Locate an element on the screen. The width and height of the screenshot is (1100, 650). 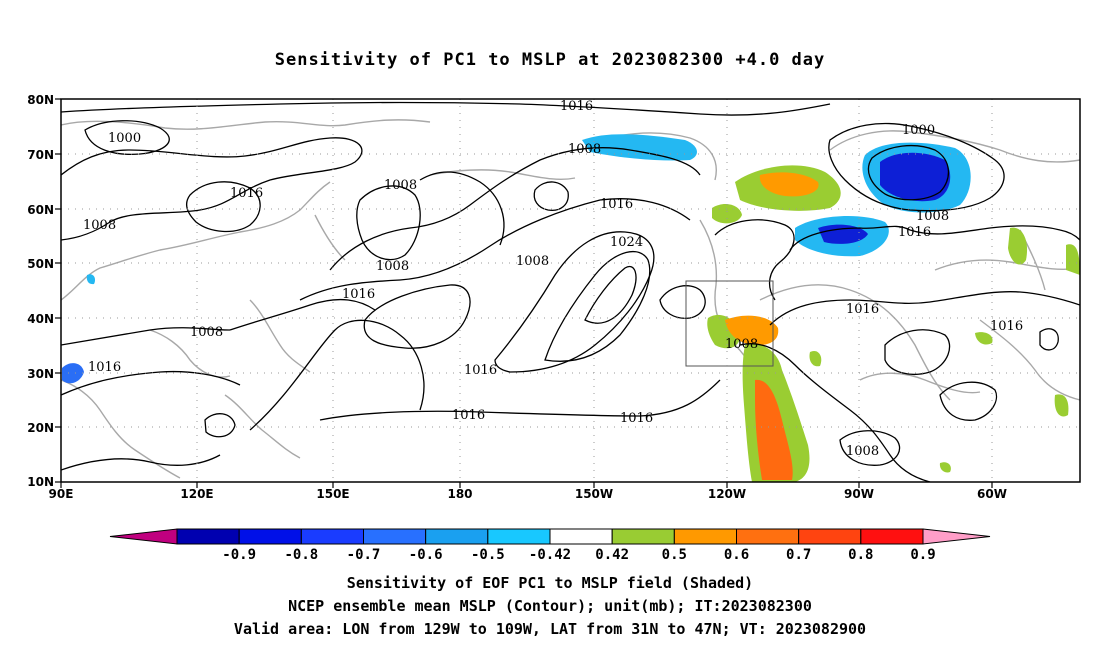
colorbar-label: 0.8 is located at coordinates (860, 555).